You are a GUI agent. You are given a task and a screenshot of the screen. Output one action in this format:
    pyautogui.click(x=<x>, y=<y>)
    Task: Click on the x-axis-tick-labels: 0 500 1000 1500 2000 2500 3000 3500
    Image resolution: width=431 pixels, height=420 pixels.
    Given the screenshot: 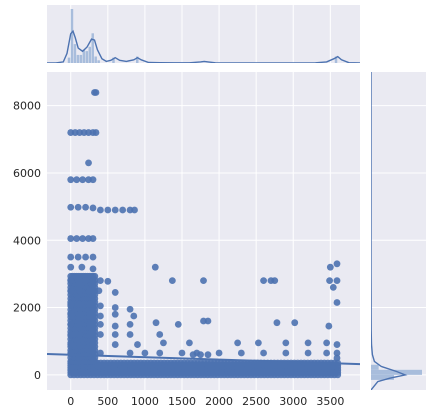 What is the action you would take?
    pyautogui.click(x=205, y=401)
    